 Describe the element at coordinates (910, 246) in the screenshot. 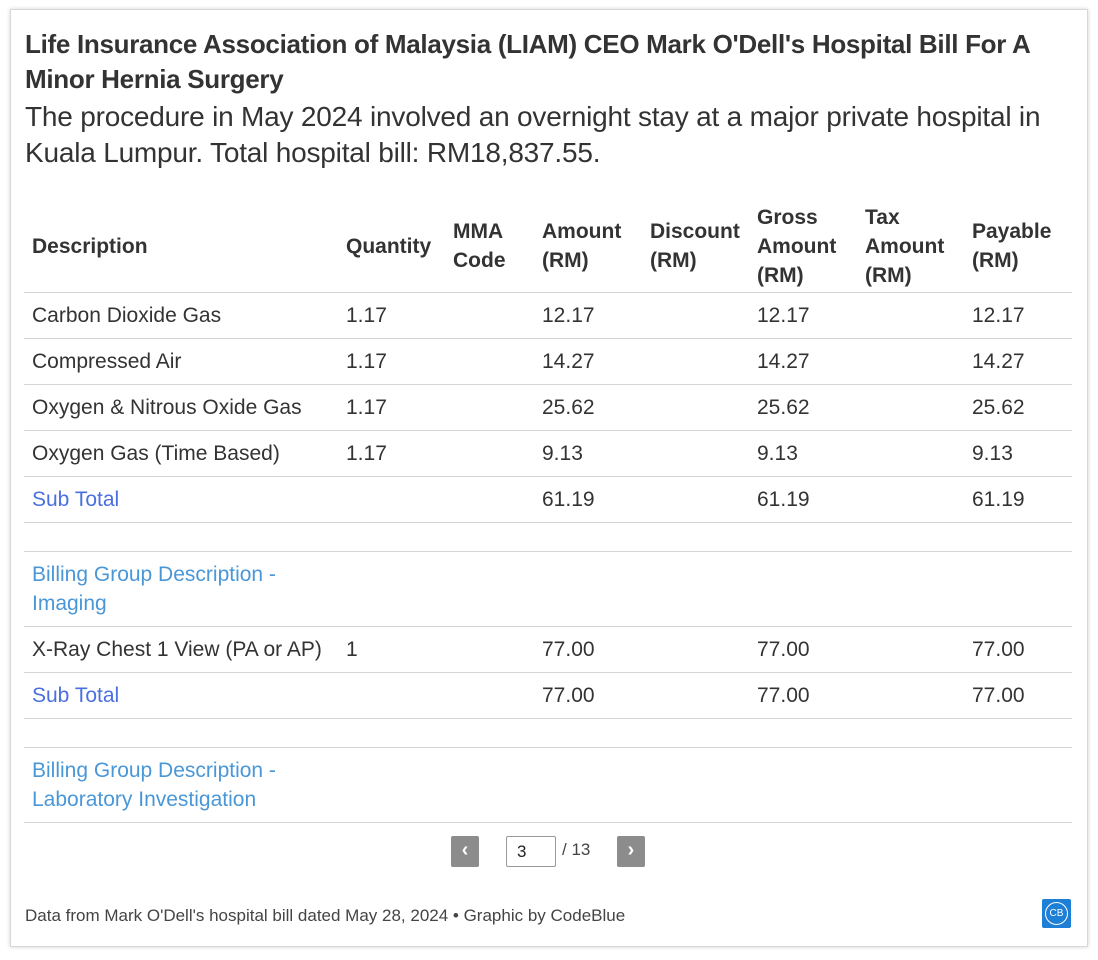

I see `column-header: Tax Amount (RM)` at that location.